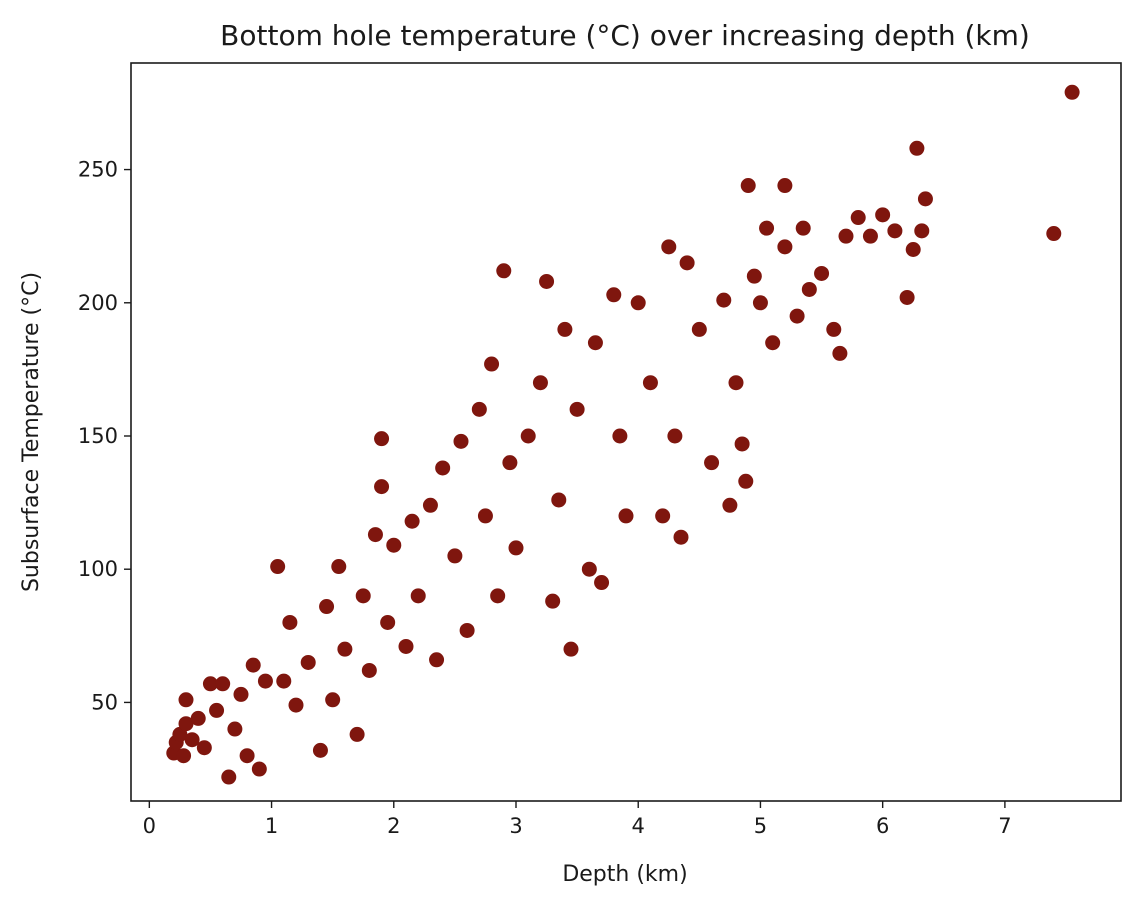 Image resolution: width=1136 pixels, height=900 pixels. Describe the element at coordinates (149, 826) in the screenshot. I see `x-tick-label: 0` at that location.